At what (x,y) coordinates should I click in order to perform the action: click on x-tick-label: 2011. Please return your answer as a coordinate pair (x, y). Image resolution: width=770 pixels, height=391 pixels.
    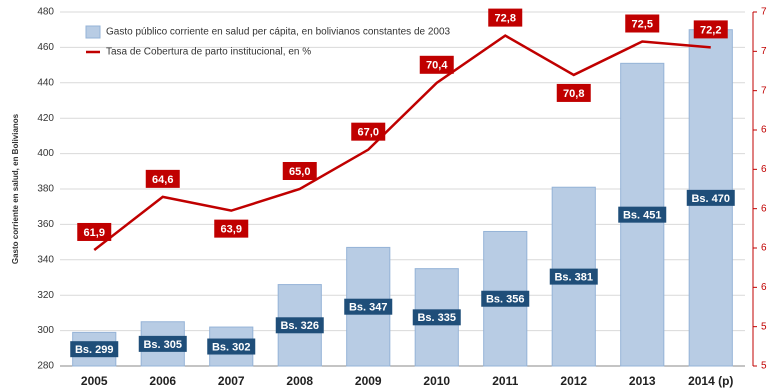
    Looking at the image, I should click on (505, 381).